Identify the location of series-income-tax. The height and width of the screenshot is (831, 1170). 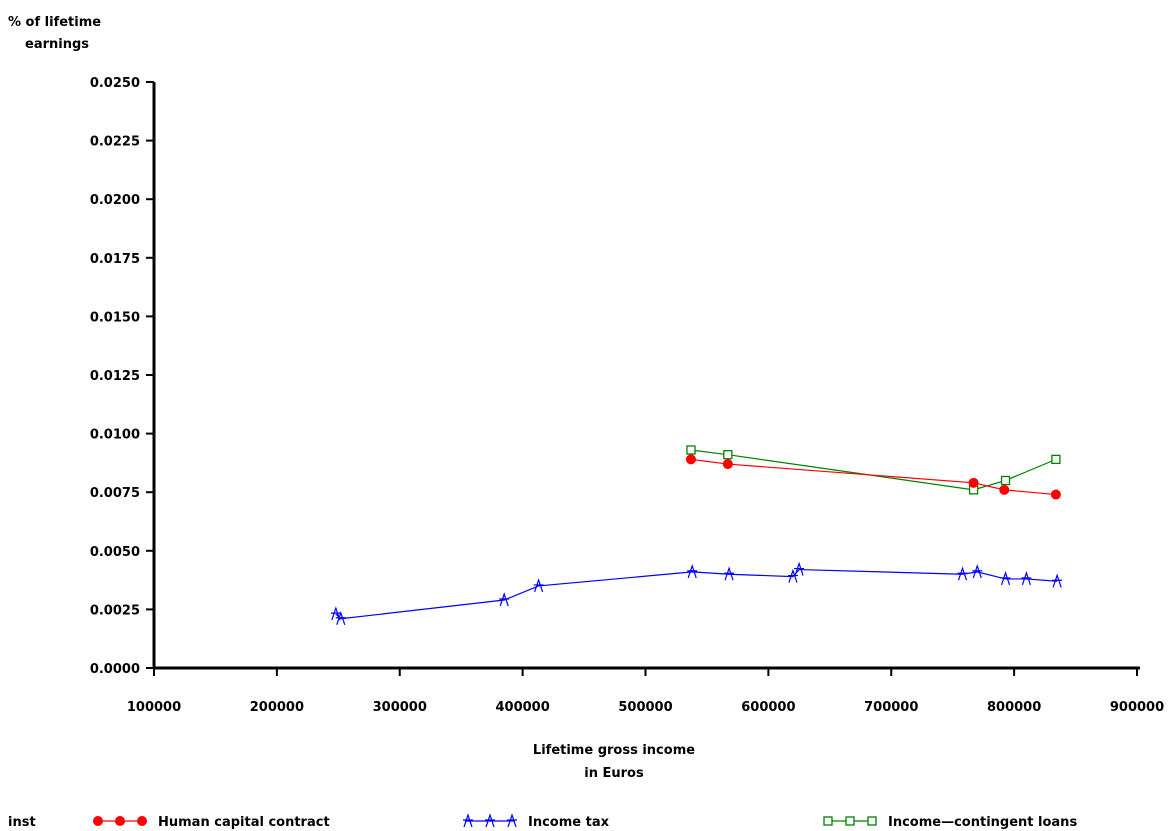
(696, 593).